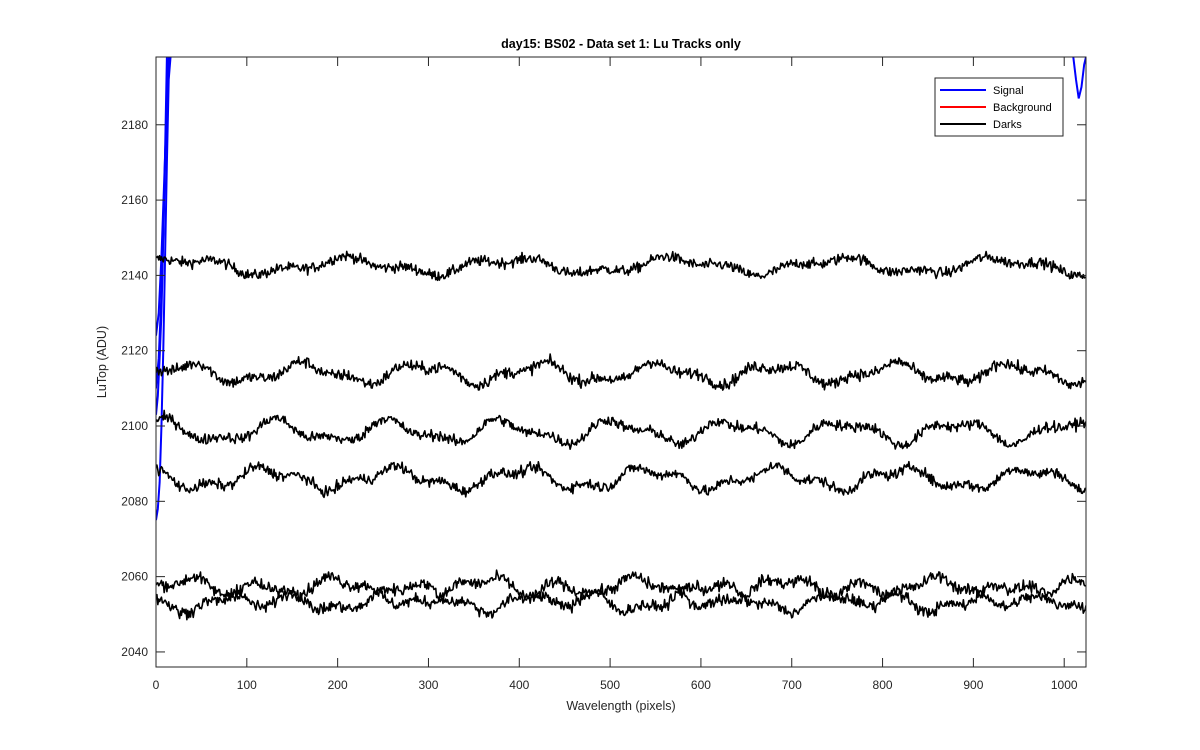 The height and width of the screenshot is (750, 1200). I want to click on y-tick-label: 2160, so click(134, 200).